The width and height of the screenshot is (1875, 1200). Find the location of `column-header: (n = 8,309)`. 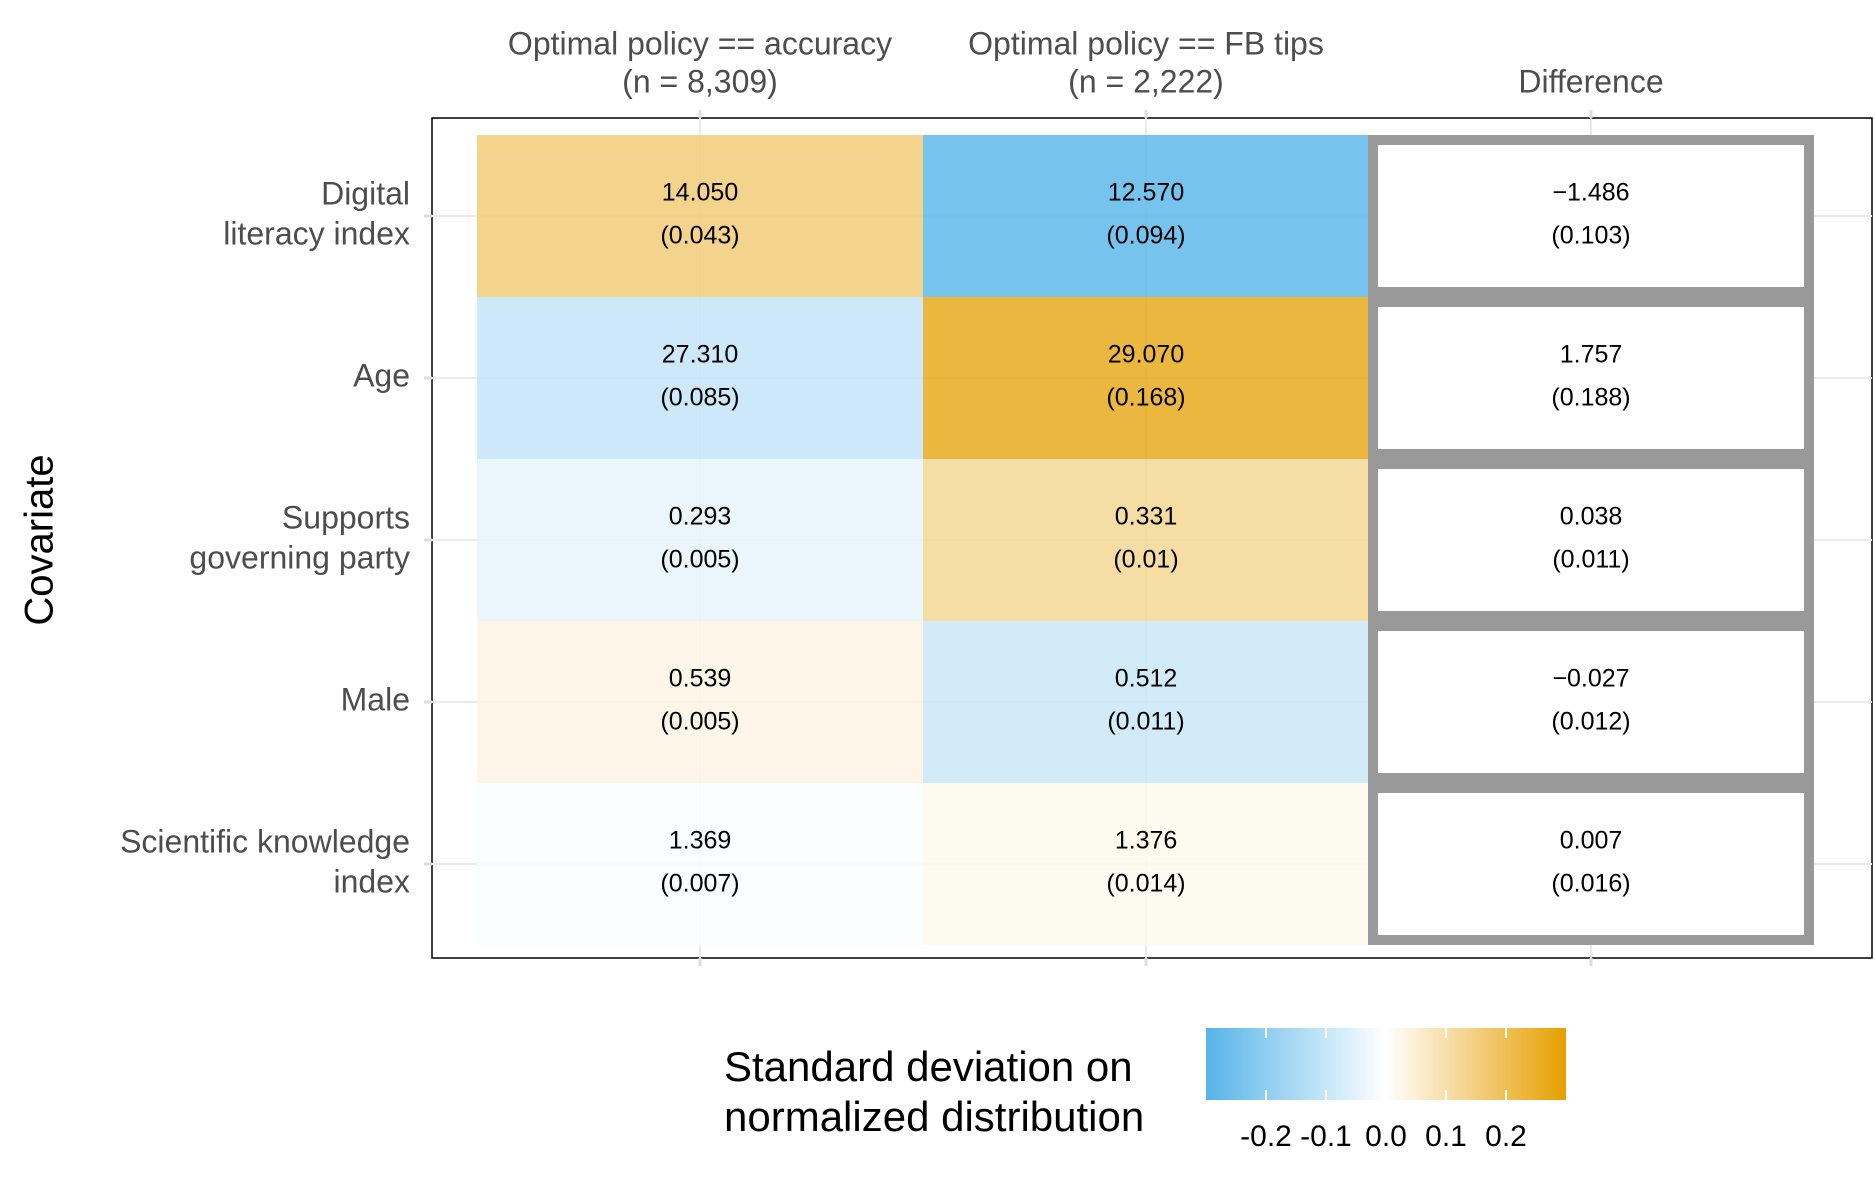

column-header: (n = 8,309) is located at coordinates (700, 81).